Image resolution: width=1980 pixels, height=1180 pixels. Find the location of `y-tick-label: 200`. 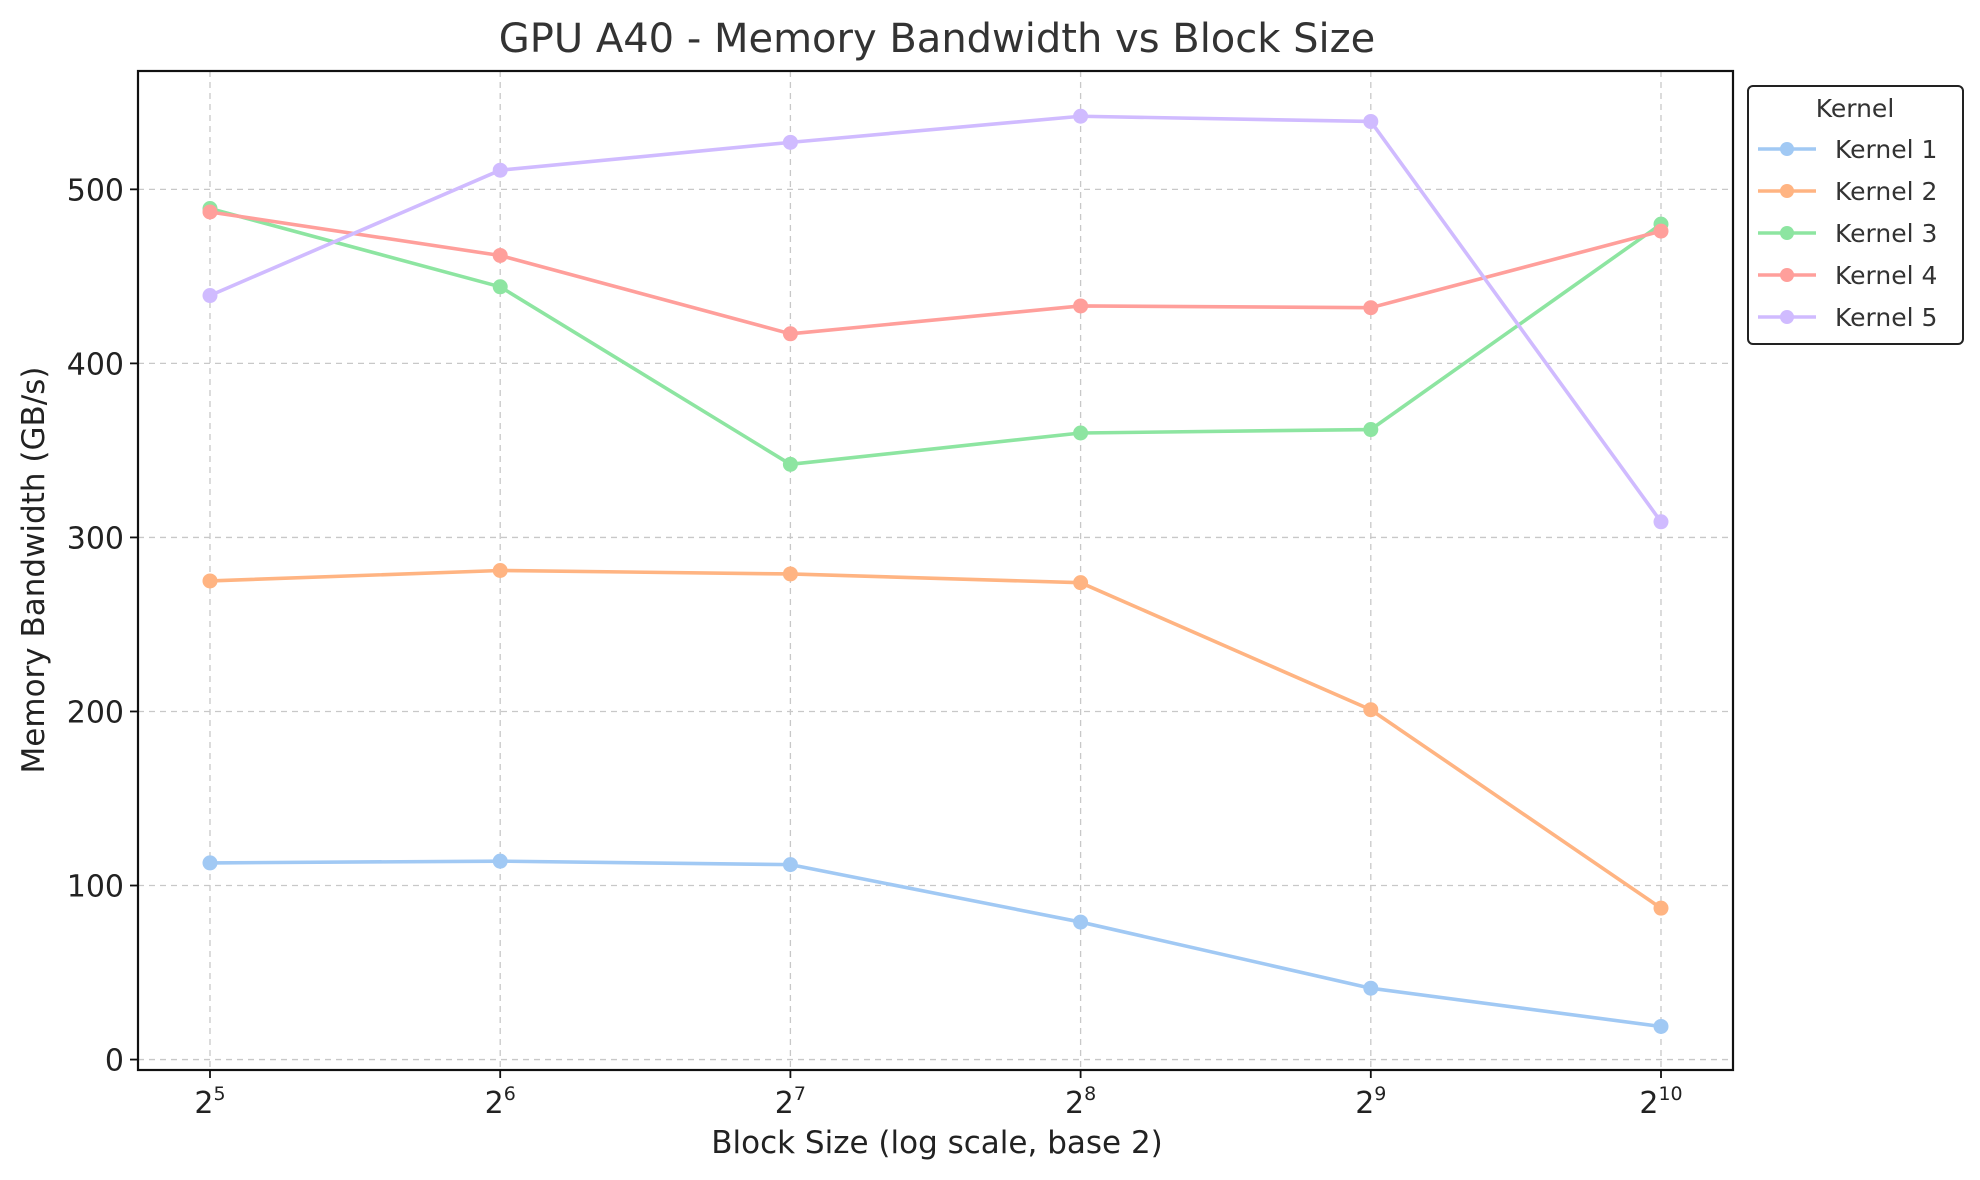

y-tick-label: 200 is located at coordinates (95, 712).